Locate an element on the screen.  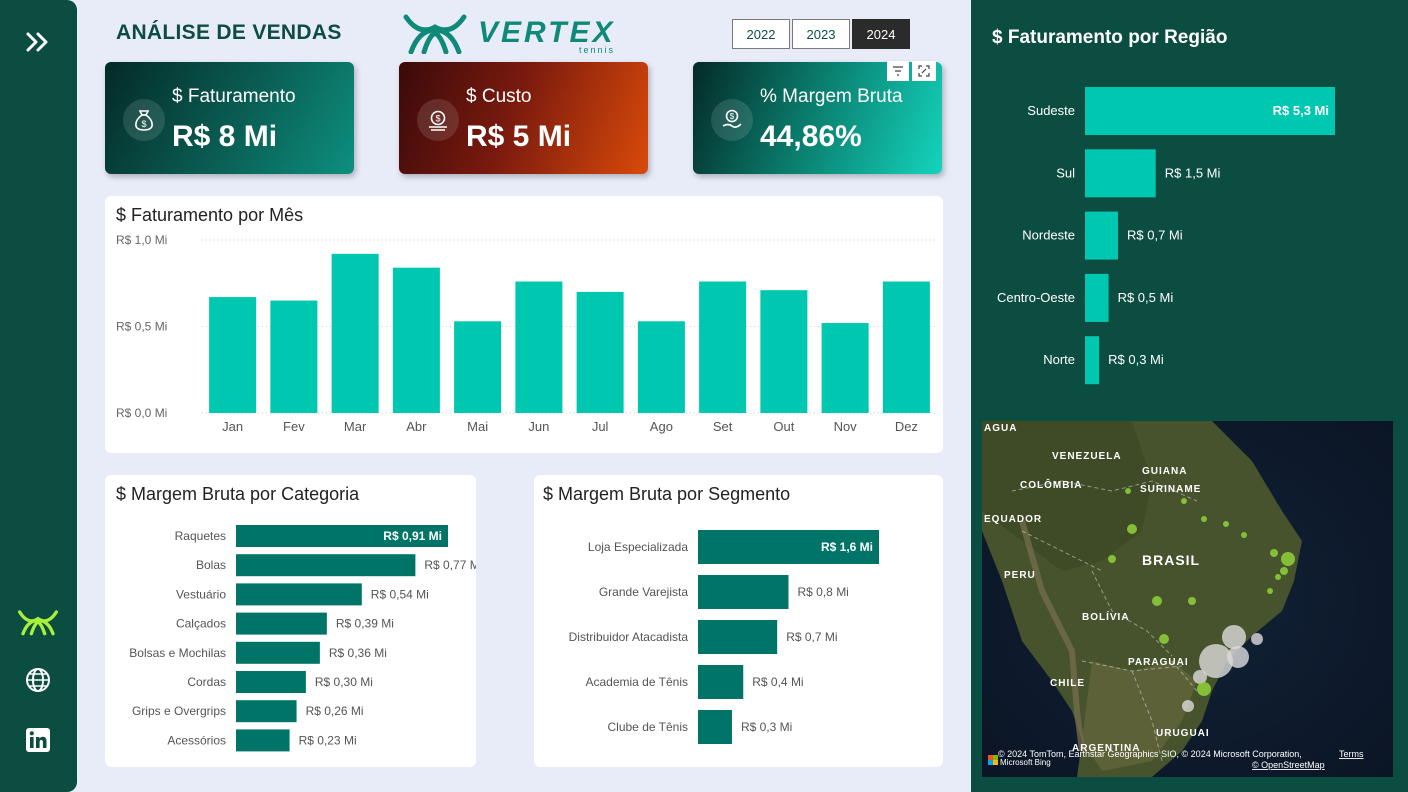
filter-icon is located at coordinates (898, 71).